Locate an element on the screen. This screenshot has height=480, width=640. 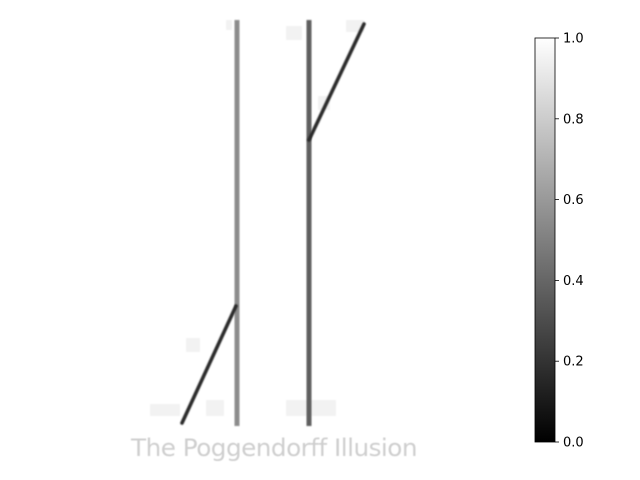
upper-oblique-line is located at coordinates (336, 82).